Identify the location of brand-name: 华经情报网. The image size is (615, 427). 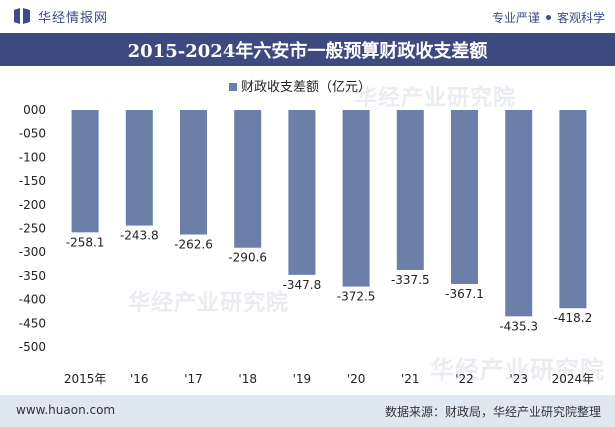
(73, 18).